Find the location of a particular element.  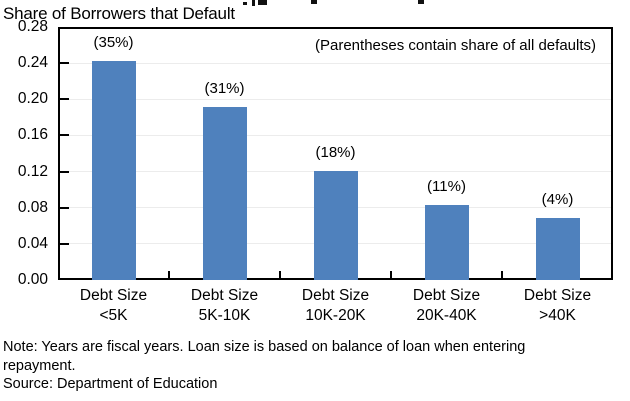

bar-value-label: (31%) is located at coordinates (224, 89).